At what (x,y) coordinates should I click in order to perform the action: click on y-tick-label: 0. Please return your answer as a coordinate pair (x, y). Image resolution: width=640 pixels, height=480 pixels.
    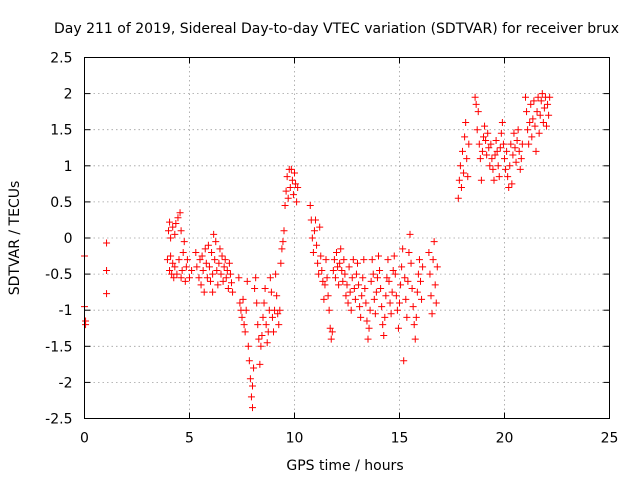
    Looking at the image, I should click on (68, 239).